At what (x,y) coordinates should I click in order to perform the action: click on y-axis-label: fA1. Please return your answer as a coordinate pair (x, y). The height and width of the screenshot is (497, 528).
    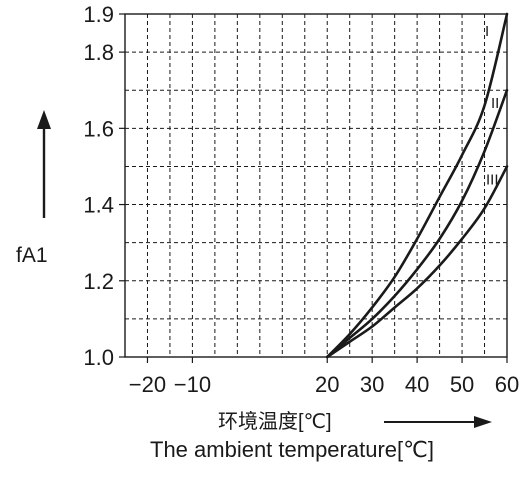
    Looking at the image, I should click on (32, 255).